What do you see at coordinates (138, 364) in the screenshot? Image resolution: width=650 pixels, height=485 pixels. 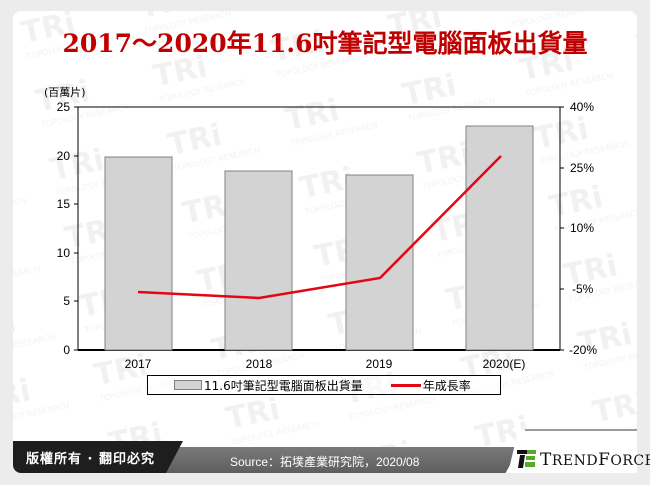 I see `x-tick: 2017` at bounding box center [138, 364].